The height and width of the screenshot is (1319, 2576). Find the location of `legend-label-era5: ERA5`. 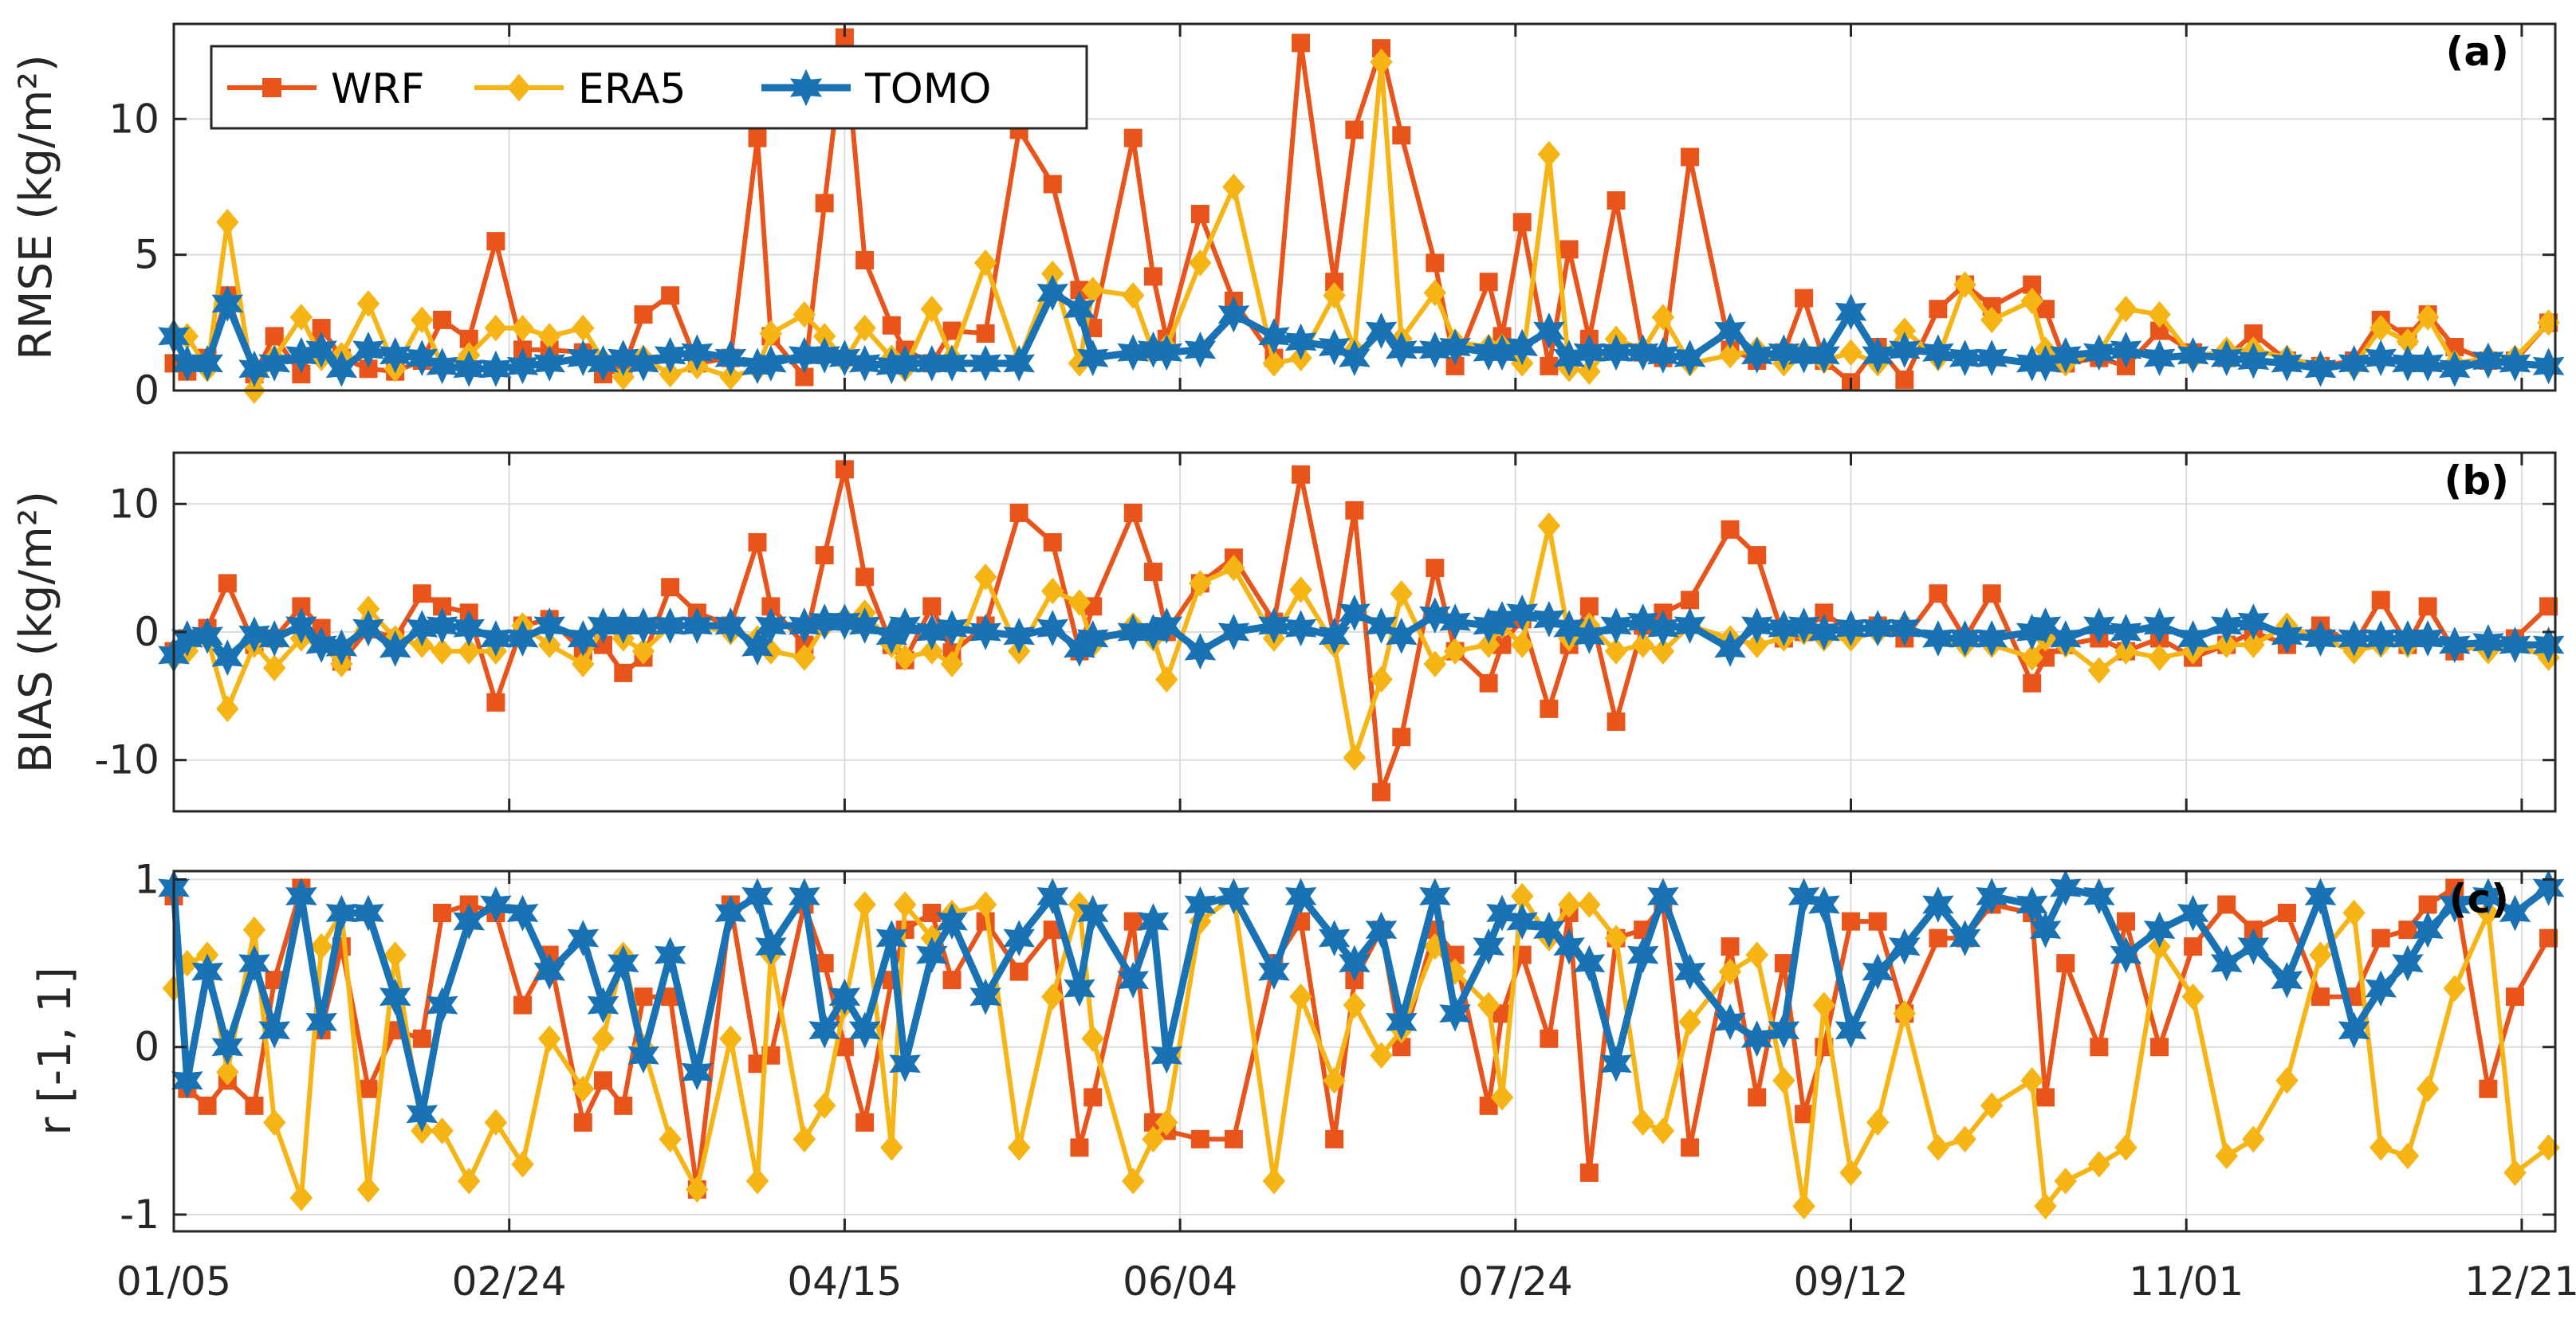

legend-label-era5: ERA5 is located at coordinates (632, 89).